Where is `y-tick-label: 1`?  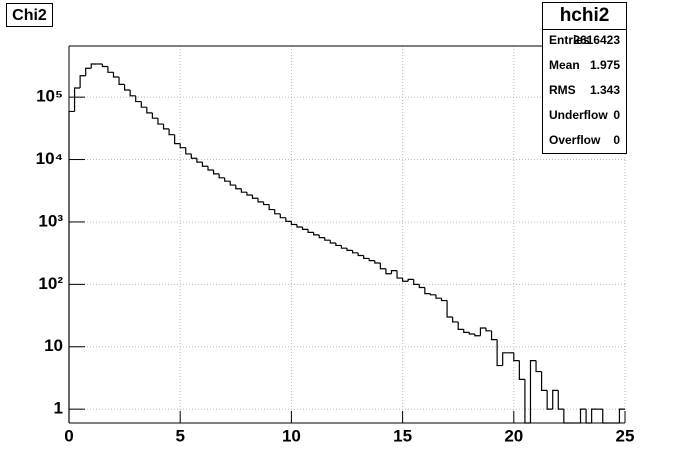
y-tick-label: 1 is located at coordinates (58, 408).